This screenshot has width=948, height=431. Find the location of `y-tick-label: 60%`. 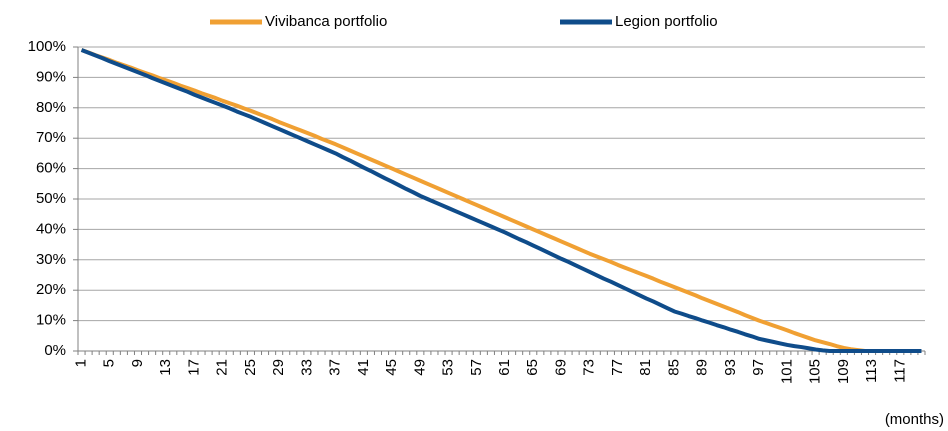

y-tick-label: 60% is located at coordinates (51, 168).